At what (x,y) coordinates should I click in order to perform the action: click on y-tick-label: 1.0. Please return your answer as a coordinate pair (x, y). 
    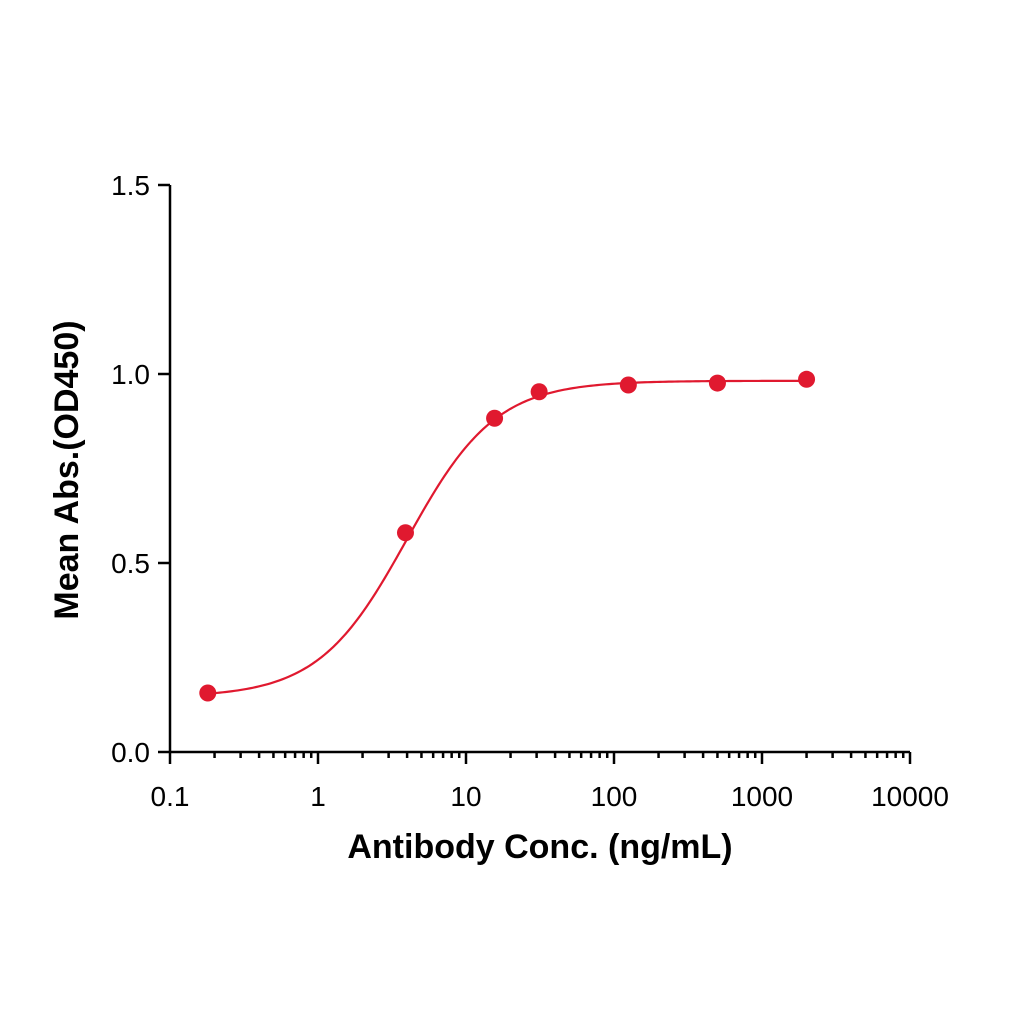
    Looking at the image, I should click on (130, 374).